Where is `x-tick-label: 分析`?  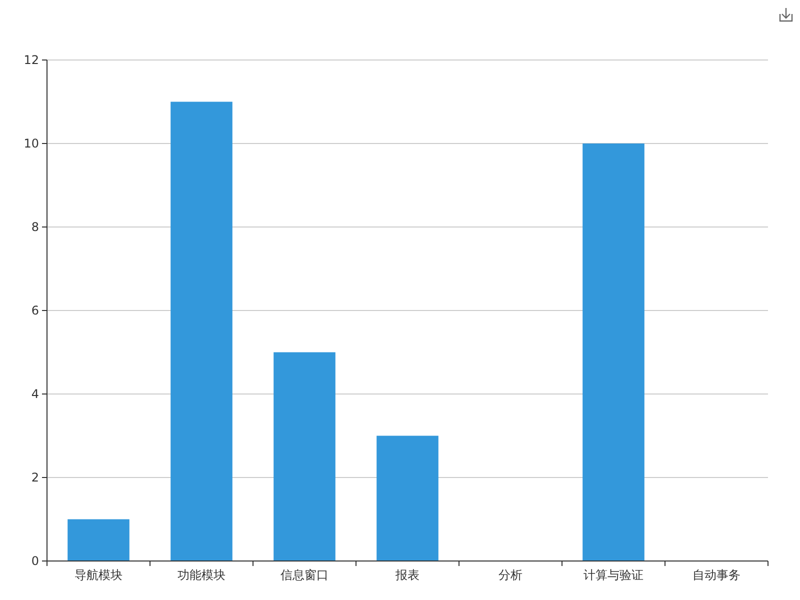 x-tick-label: 分析 is located at coordinates (510, 575).